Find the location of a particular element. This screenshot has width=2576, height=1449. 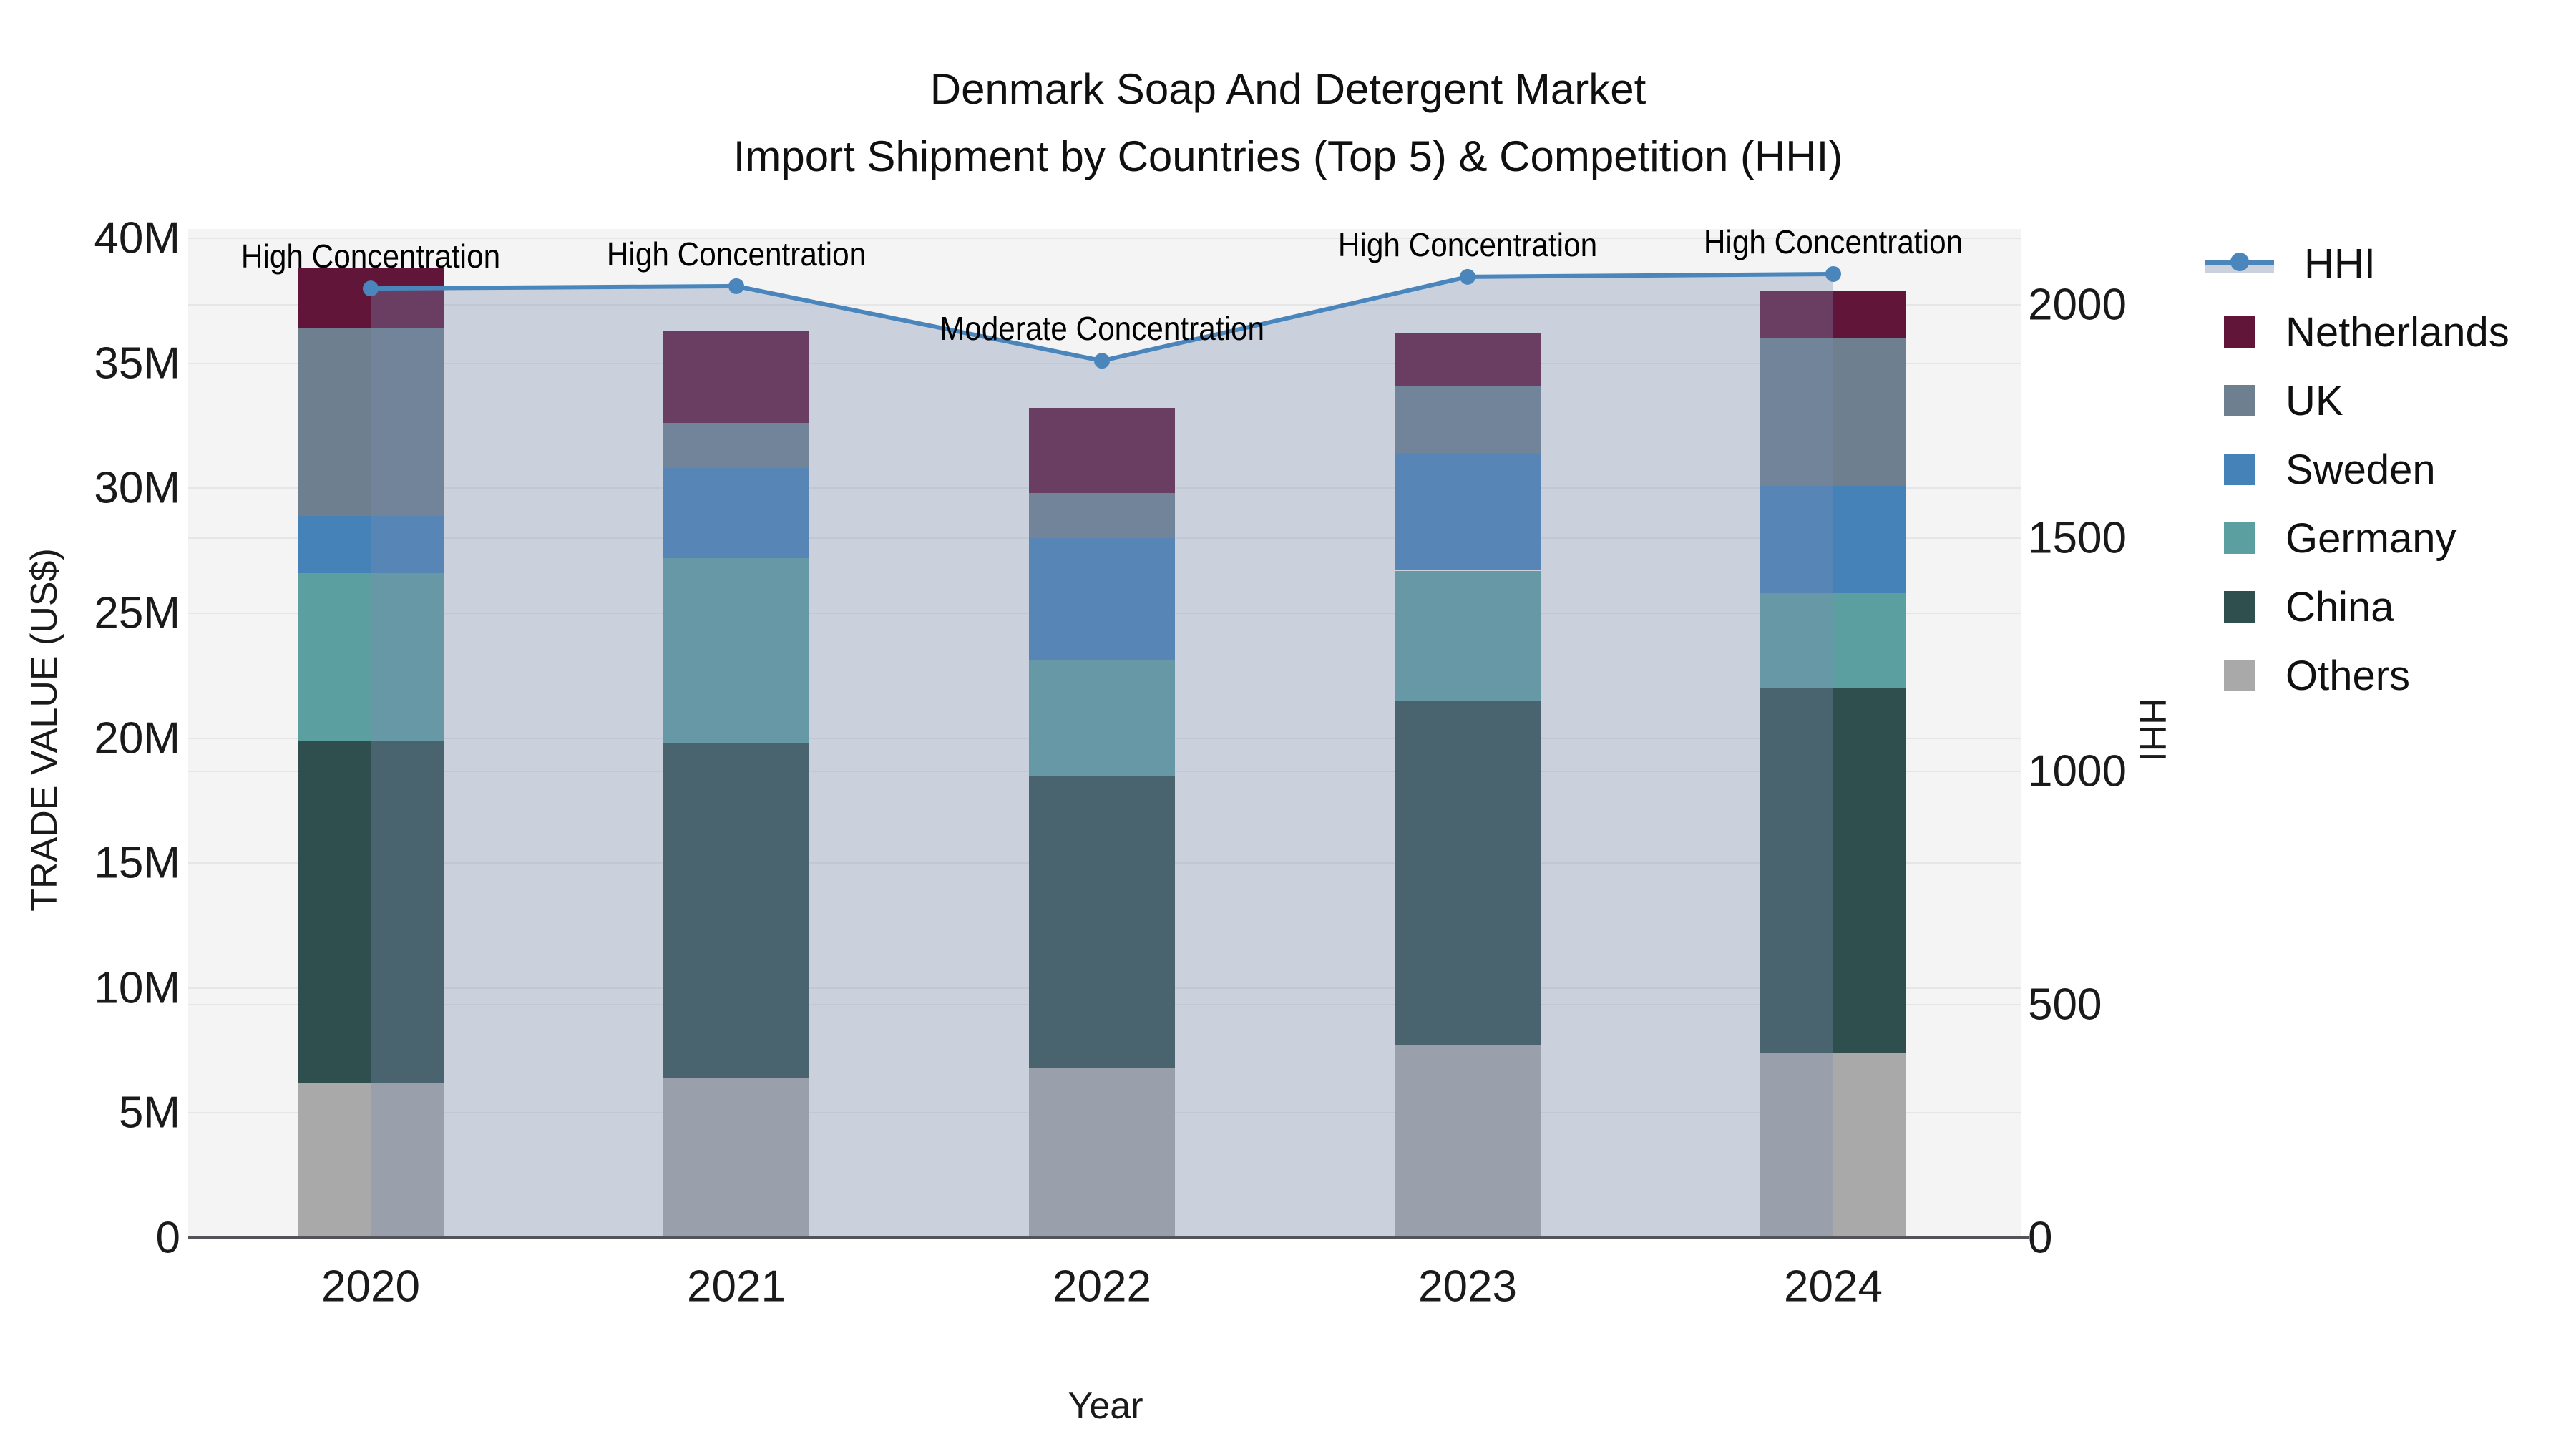

y-tick-left-0: 0 is located at coordinates (167, 1238).